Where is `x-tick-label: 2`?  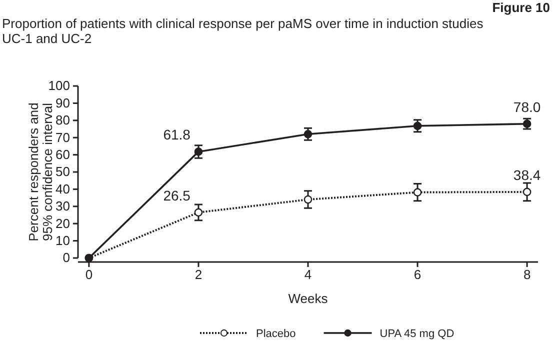 x-tick-label: 2 is located at coordinates (198, 274).